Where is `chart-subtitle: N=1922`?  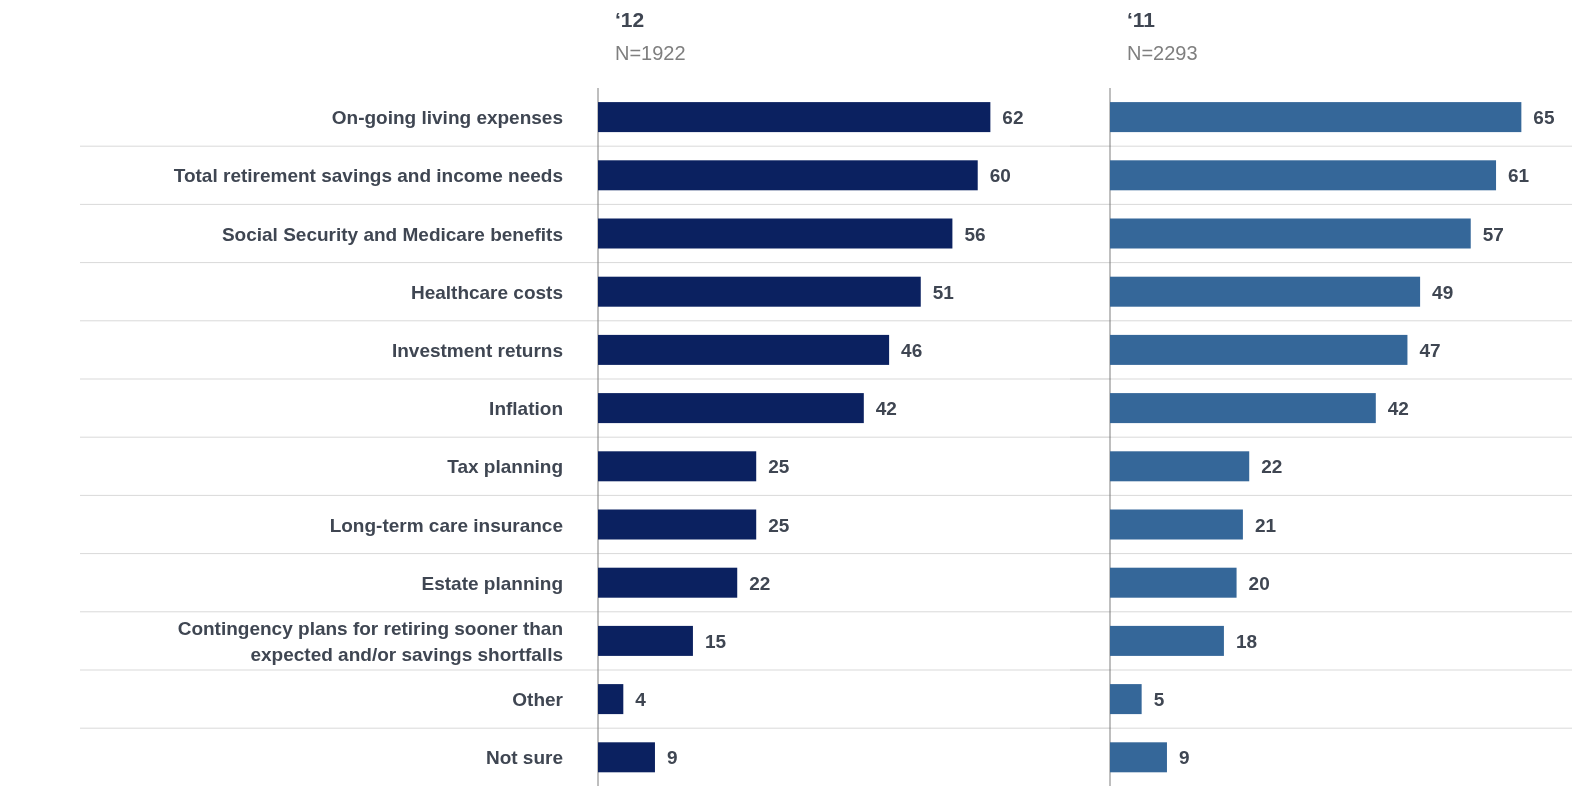
chart-subtitle: N=1922 is located at coordinates (650, 53).